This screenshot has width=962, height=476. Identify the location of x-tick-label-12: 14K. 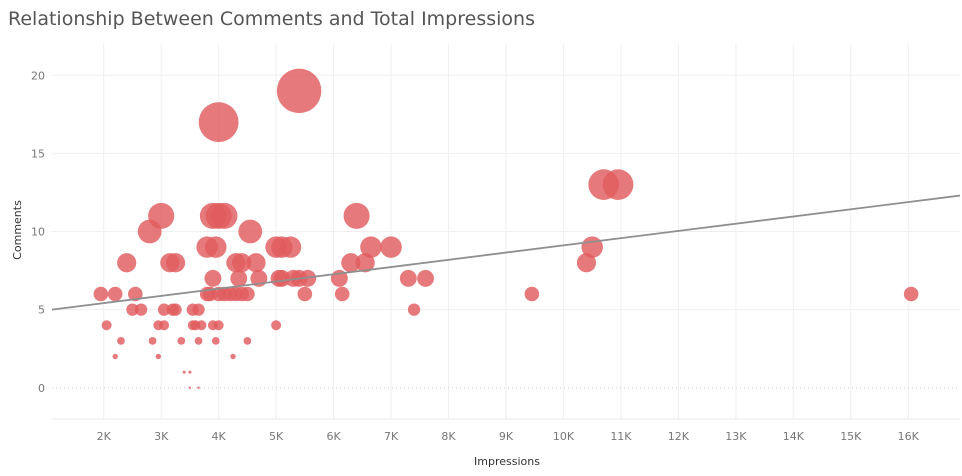
(794, 436).